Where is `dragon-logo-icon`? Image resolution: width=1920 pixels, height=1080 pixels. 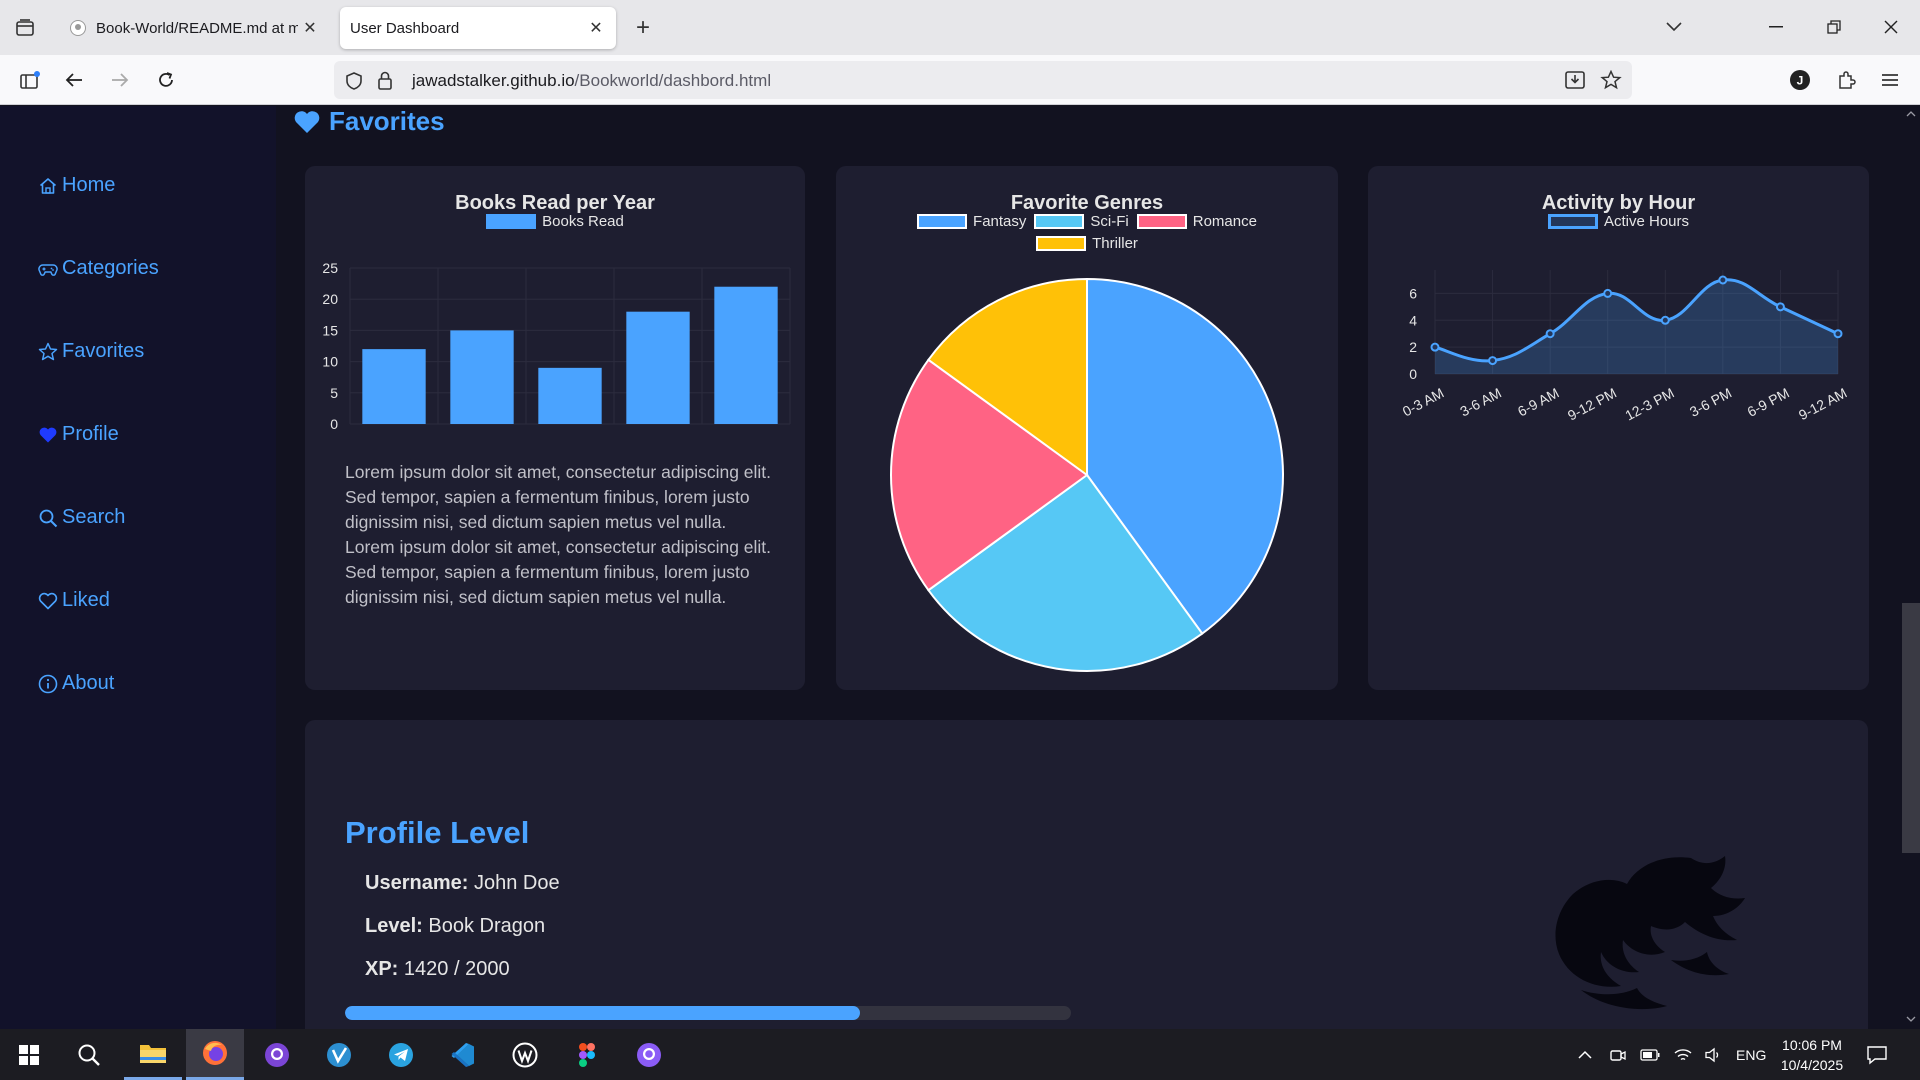 dragon-logo-icon is located at coordinates (1650, 933).